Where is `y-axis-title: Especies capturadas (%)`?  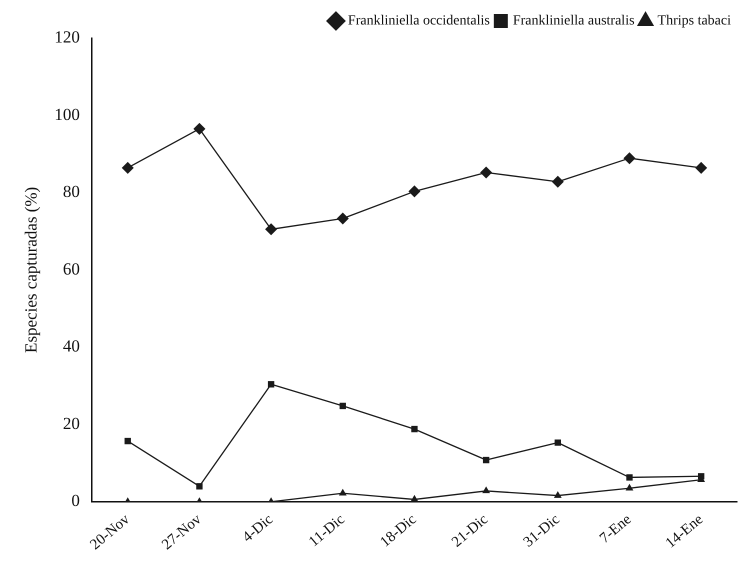
y-axis-title: Especies capturadas (%) is located at coordinates (31, 269).